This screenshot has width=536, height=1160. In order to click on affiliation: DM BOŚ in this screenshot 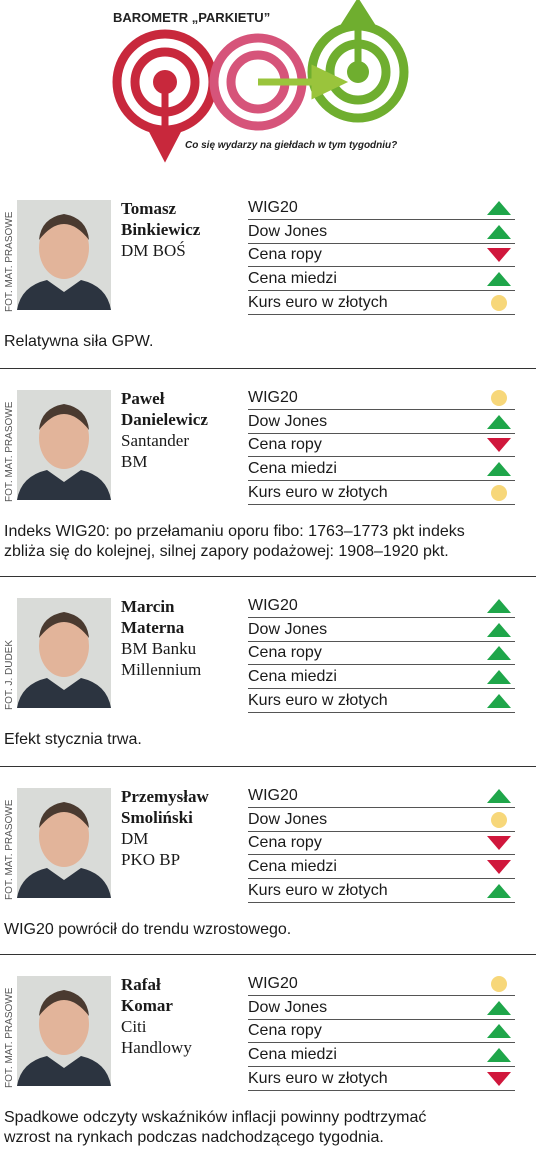, I will do `click(153, 250)`.